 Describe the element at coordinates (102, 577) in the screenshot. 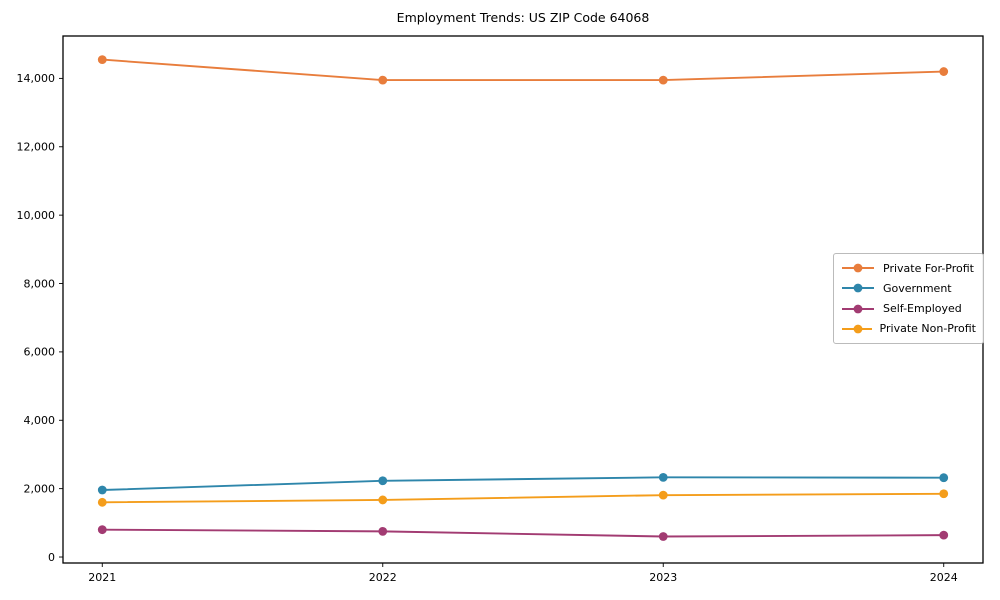

I see `x-tick-label: 2021` at that location.